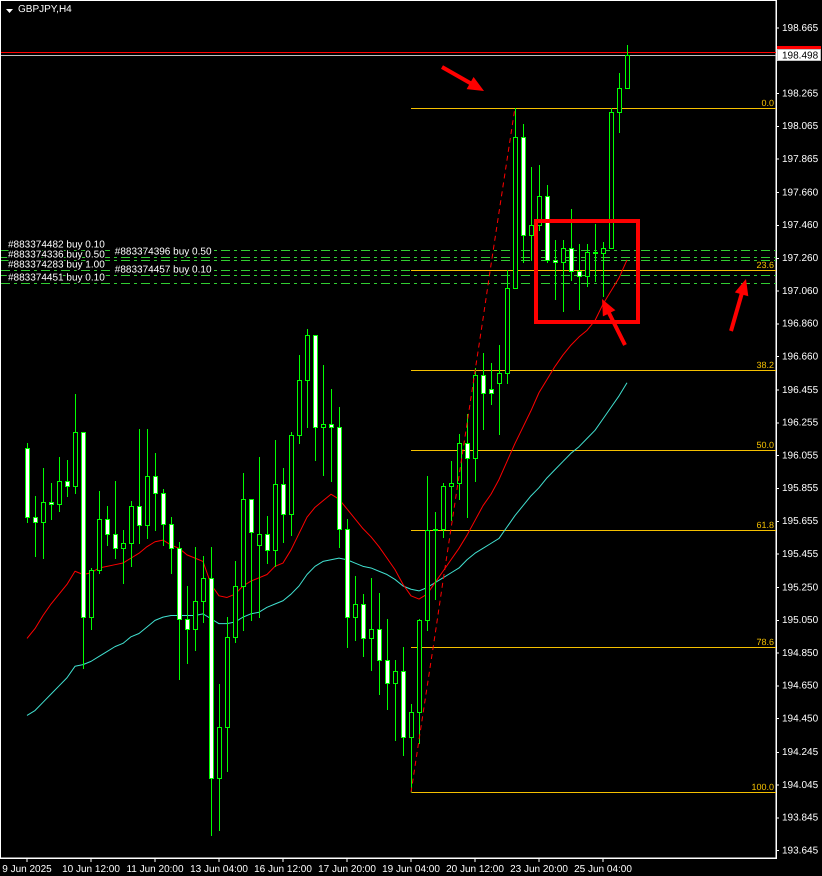 The width and height of the screenshot is (822, 876). Describe the element at coordinates (800, 324) in the screenshot. I see `y-tick-label: 196.860` at that location.